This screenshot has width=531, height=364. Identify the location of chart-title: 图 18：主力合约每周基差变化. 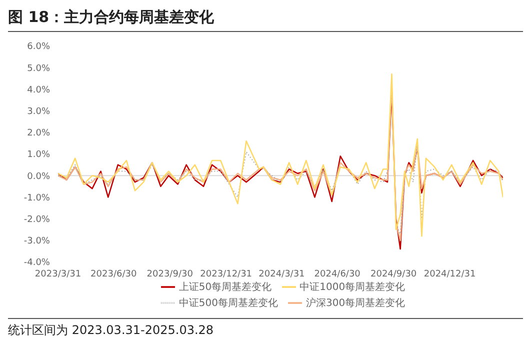
(265, 20).